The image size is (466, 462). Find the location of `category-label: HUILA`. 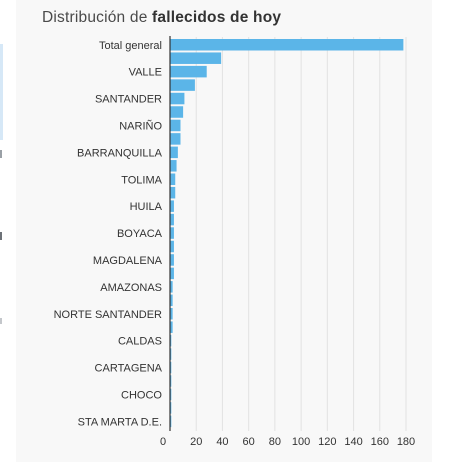

category-label: HUILA is located at coordinates (146, 207).